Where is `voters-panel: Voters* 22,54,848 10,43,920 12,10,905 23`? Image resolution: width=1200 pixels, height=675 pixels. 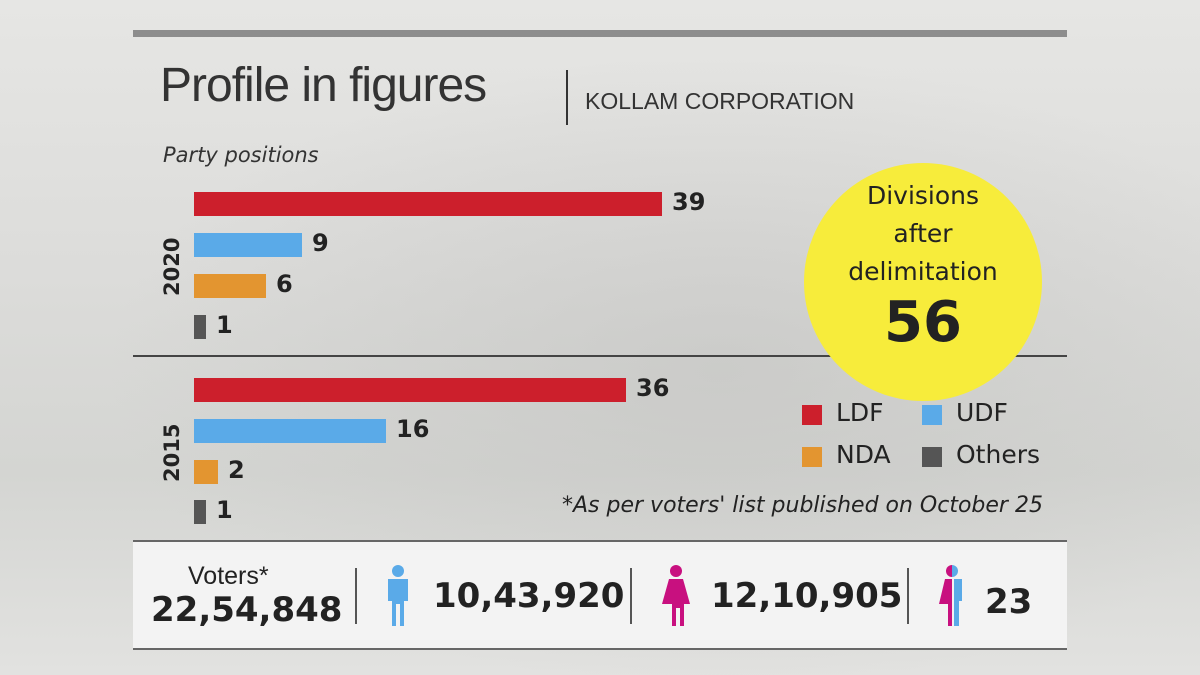 voters-panel: Voters* 22,54,848 10,43,920 12,10,905 23 is located at coordinates (600, 595).